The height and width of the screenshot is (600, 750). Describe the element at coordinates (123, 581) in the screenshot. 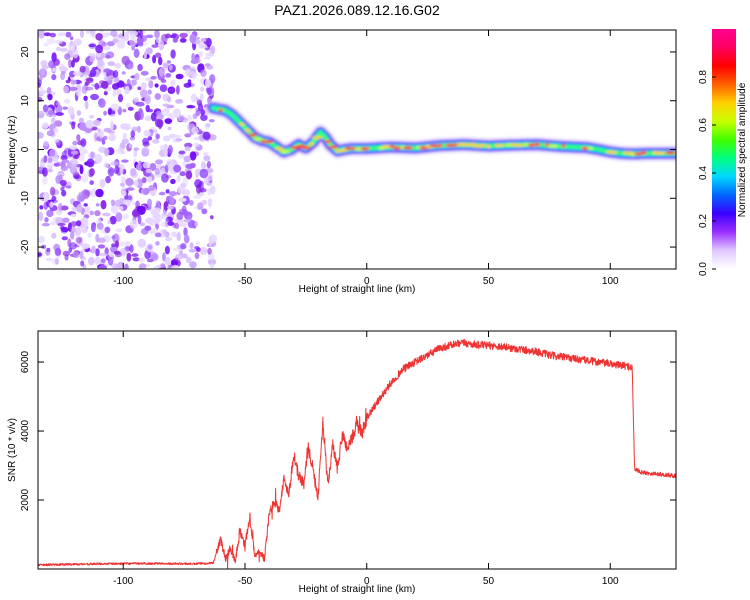

I see `snr-x-tick-label: -100` at that location.